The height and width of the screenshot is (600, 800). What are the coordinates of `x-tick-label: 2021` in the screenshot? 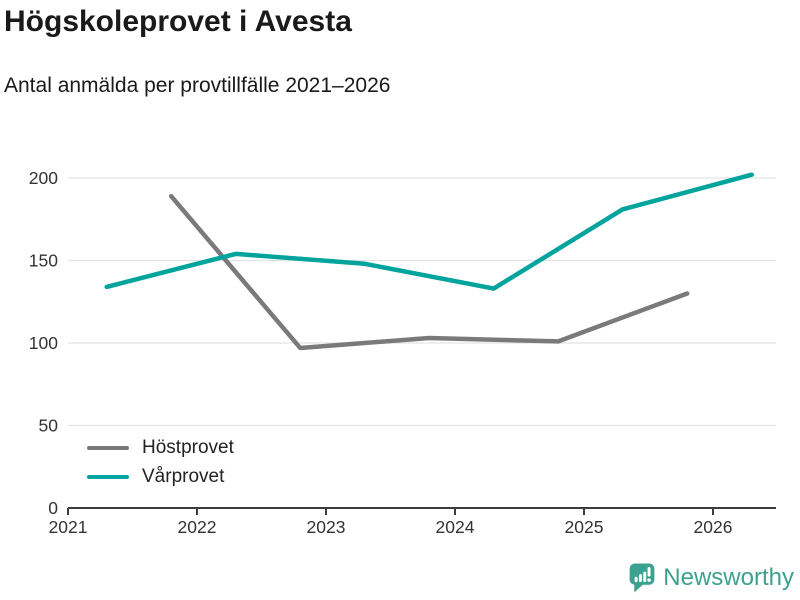 It's located at (68, 527).